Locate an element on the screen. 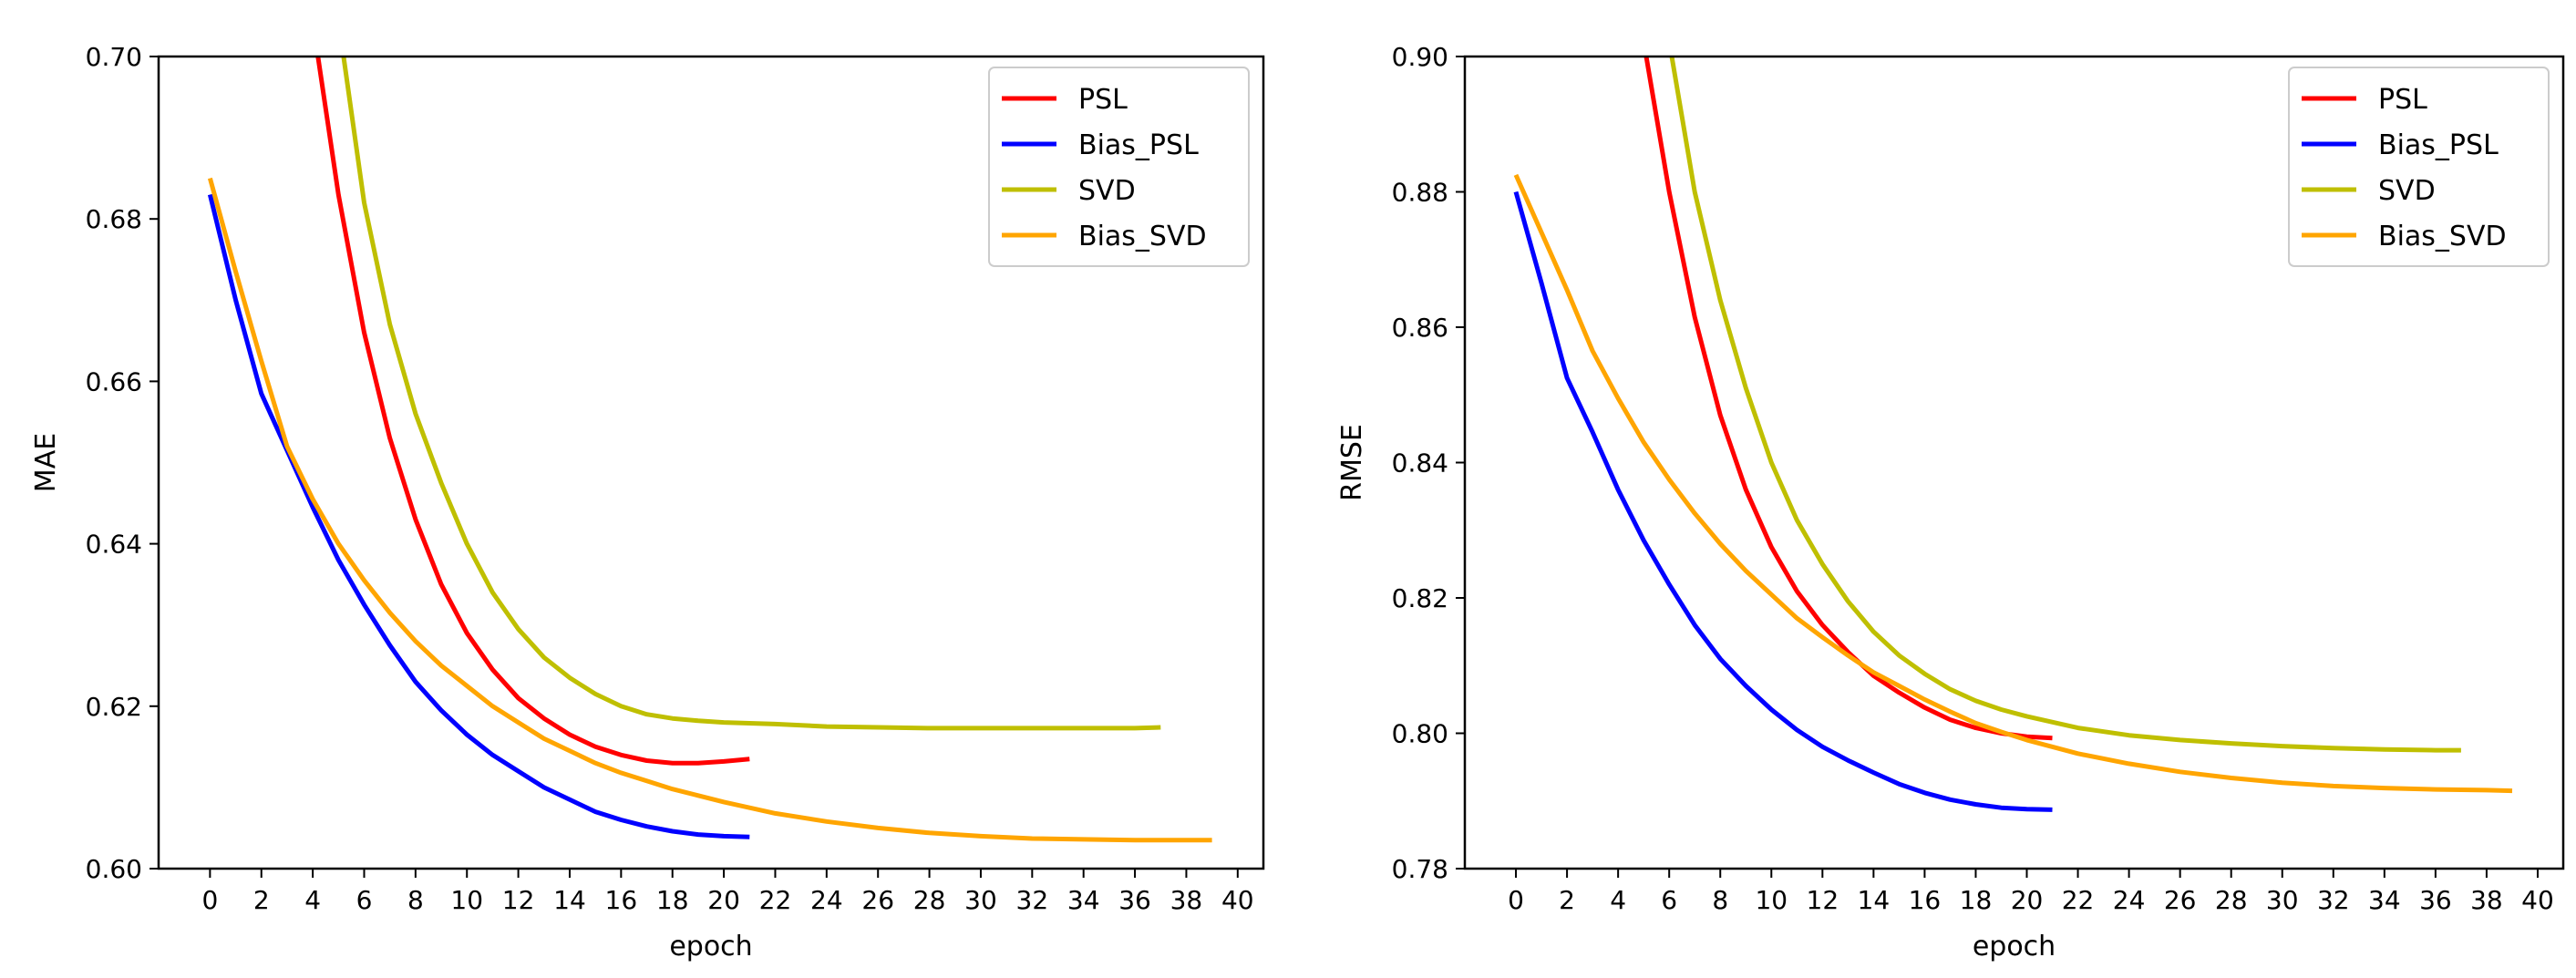 This screenshot has height=978, width=2576. mae-legend-entry: PSL is located at coordinates (1103, 100).